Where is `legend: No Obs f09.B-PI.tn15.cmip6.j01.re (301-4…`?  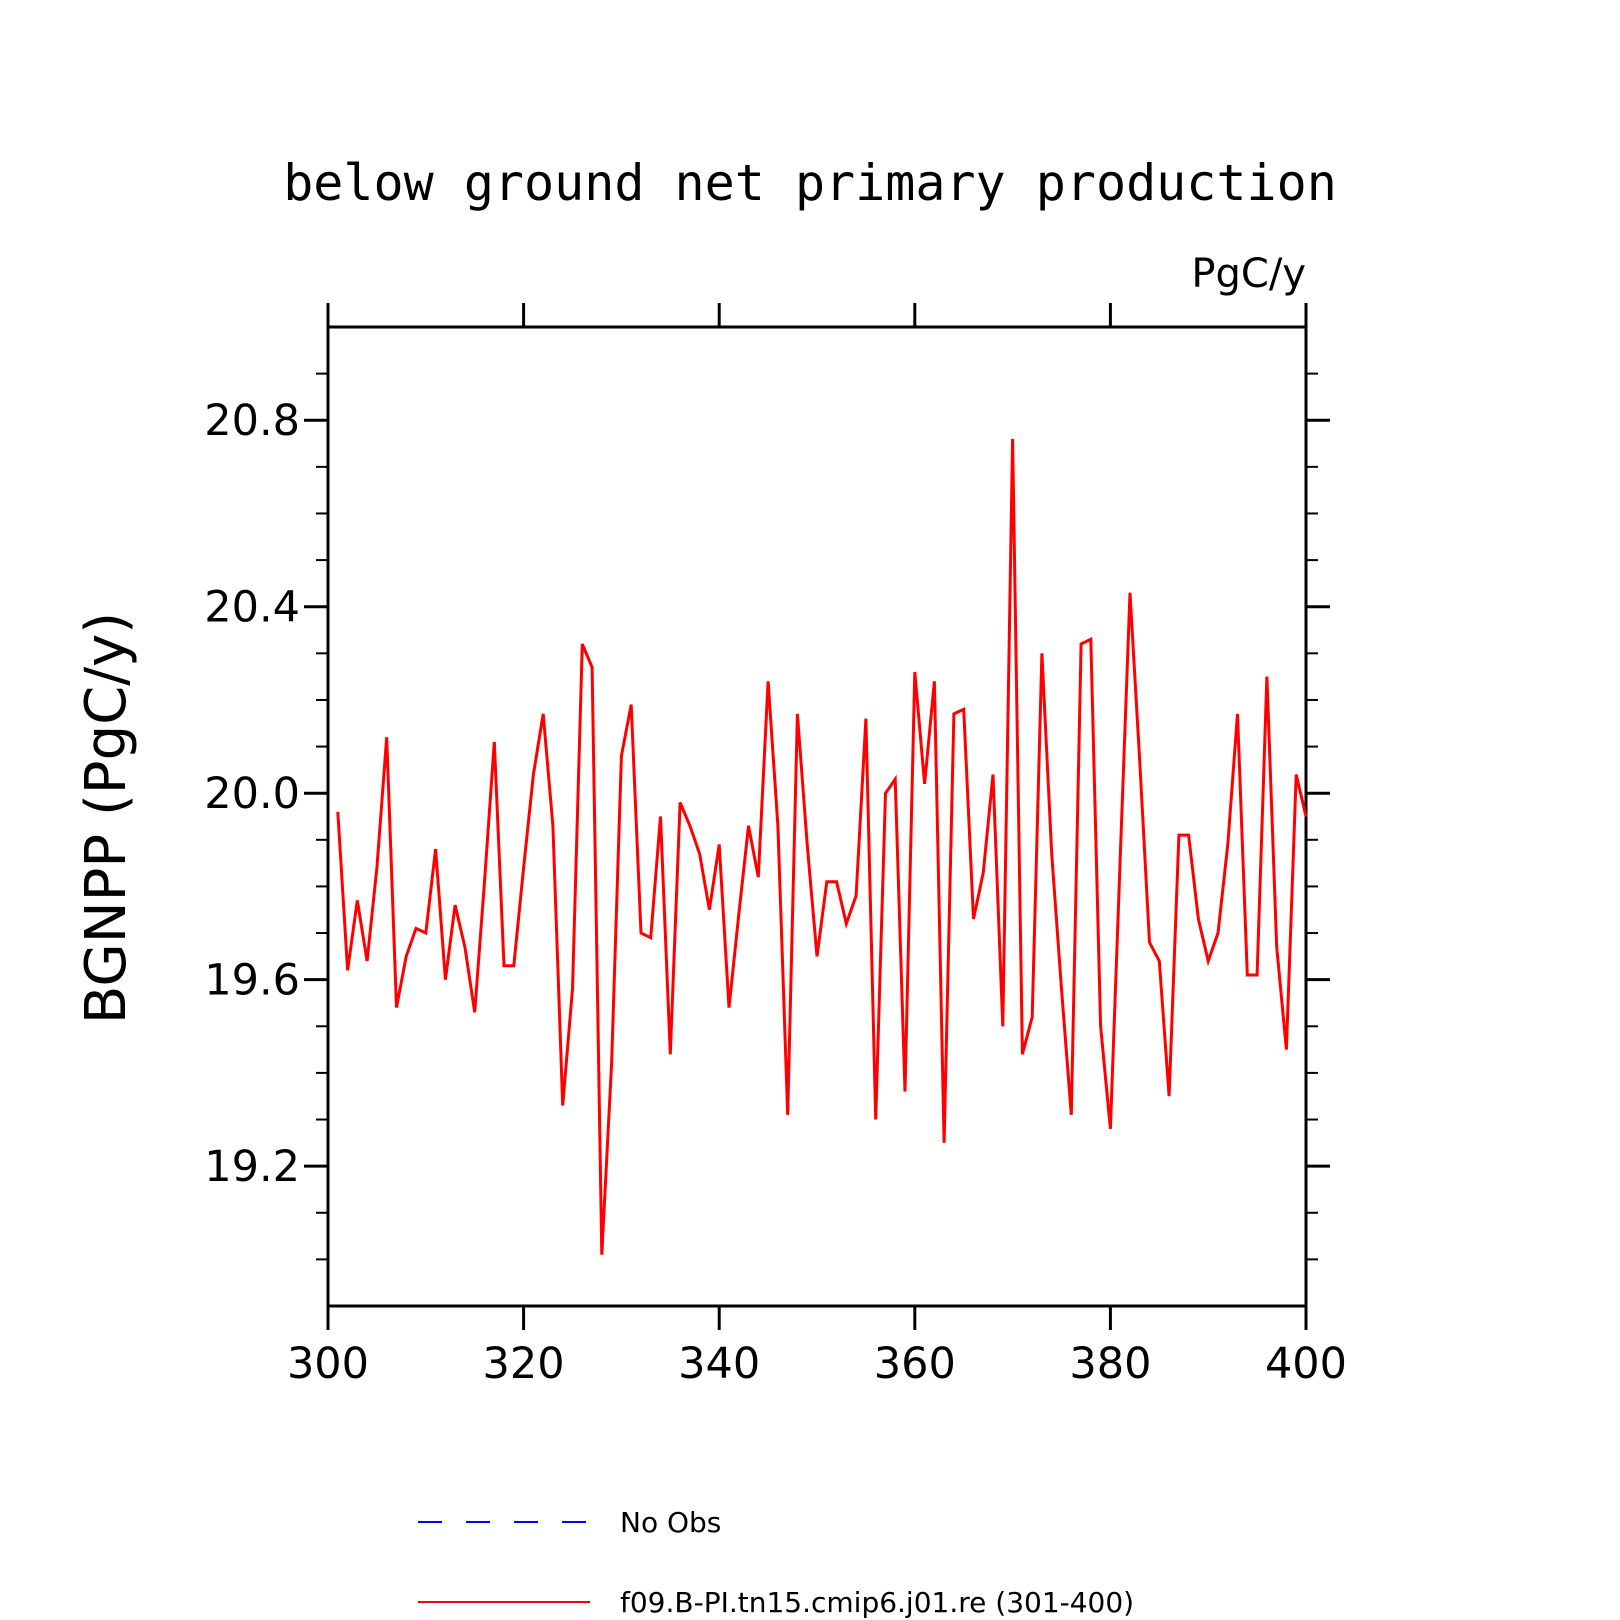
legend: No Obs f09.B-PI.tn15.cmip6.j01.re (301-4… is located at coordinates (776, 1562).